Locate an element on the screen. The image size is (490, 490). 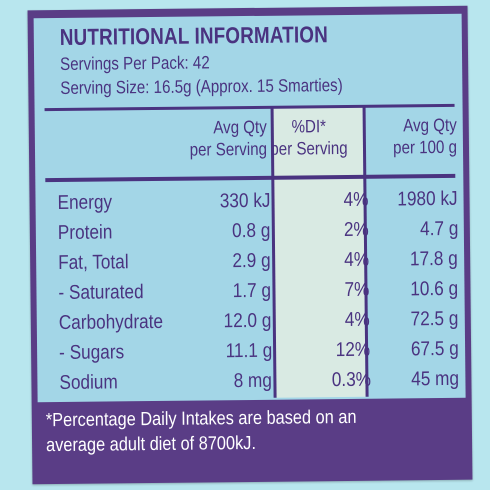
header-avg-per-100g: Avg Qty per 100 g is located at coordinates (425, 136).